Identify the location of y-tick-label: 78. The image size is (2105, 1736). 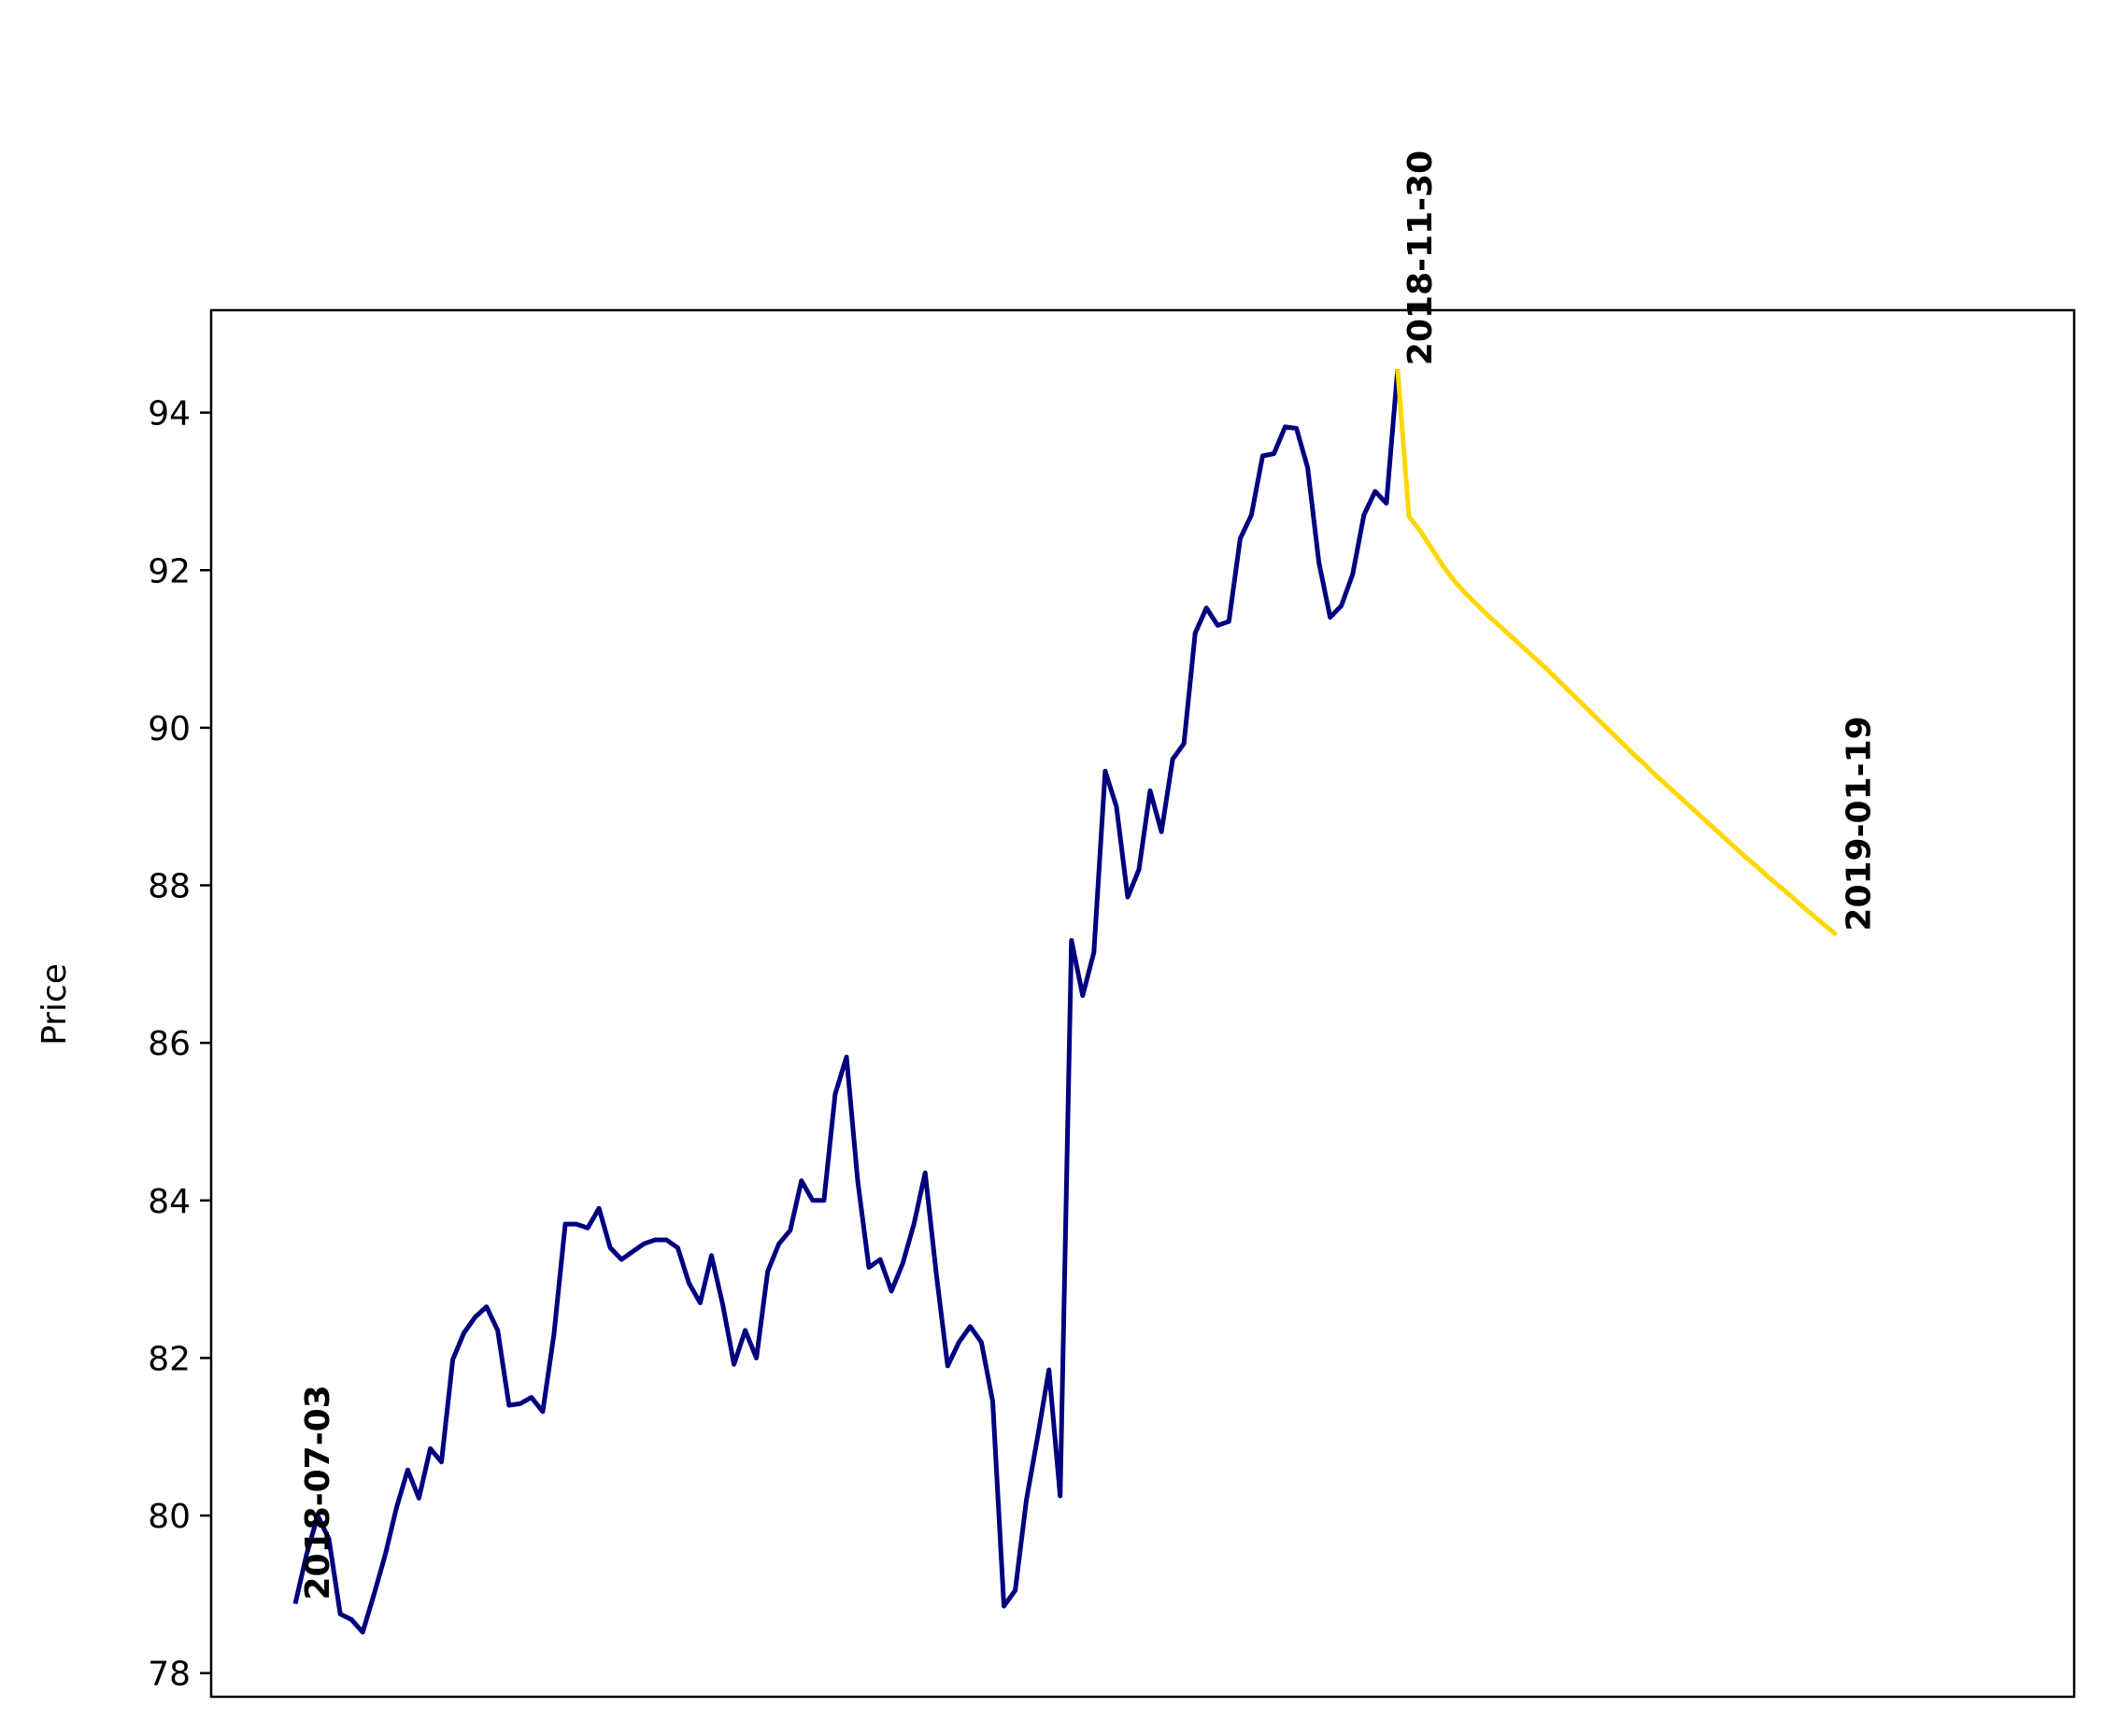
(169, 1675).